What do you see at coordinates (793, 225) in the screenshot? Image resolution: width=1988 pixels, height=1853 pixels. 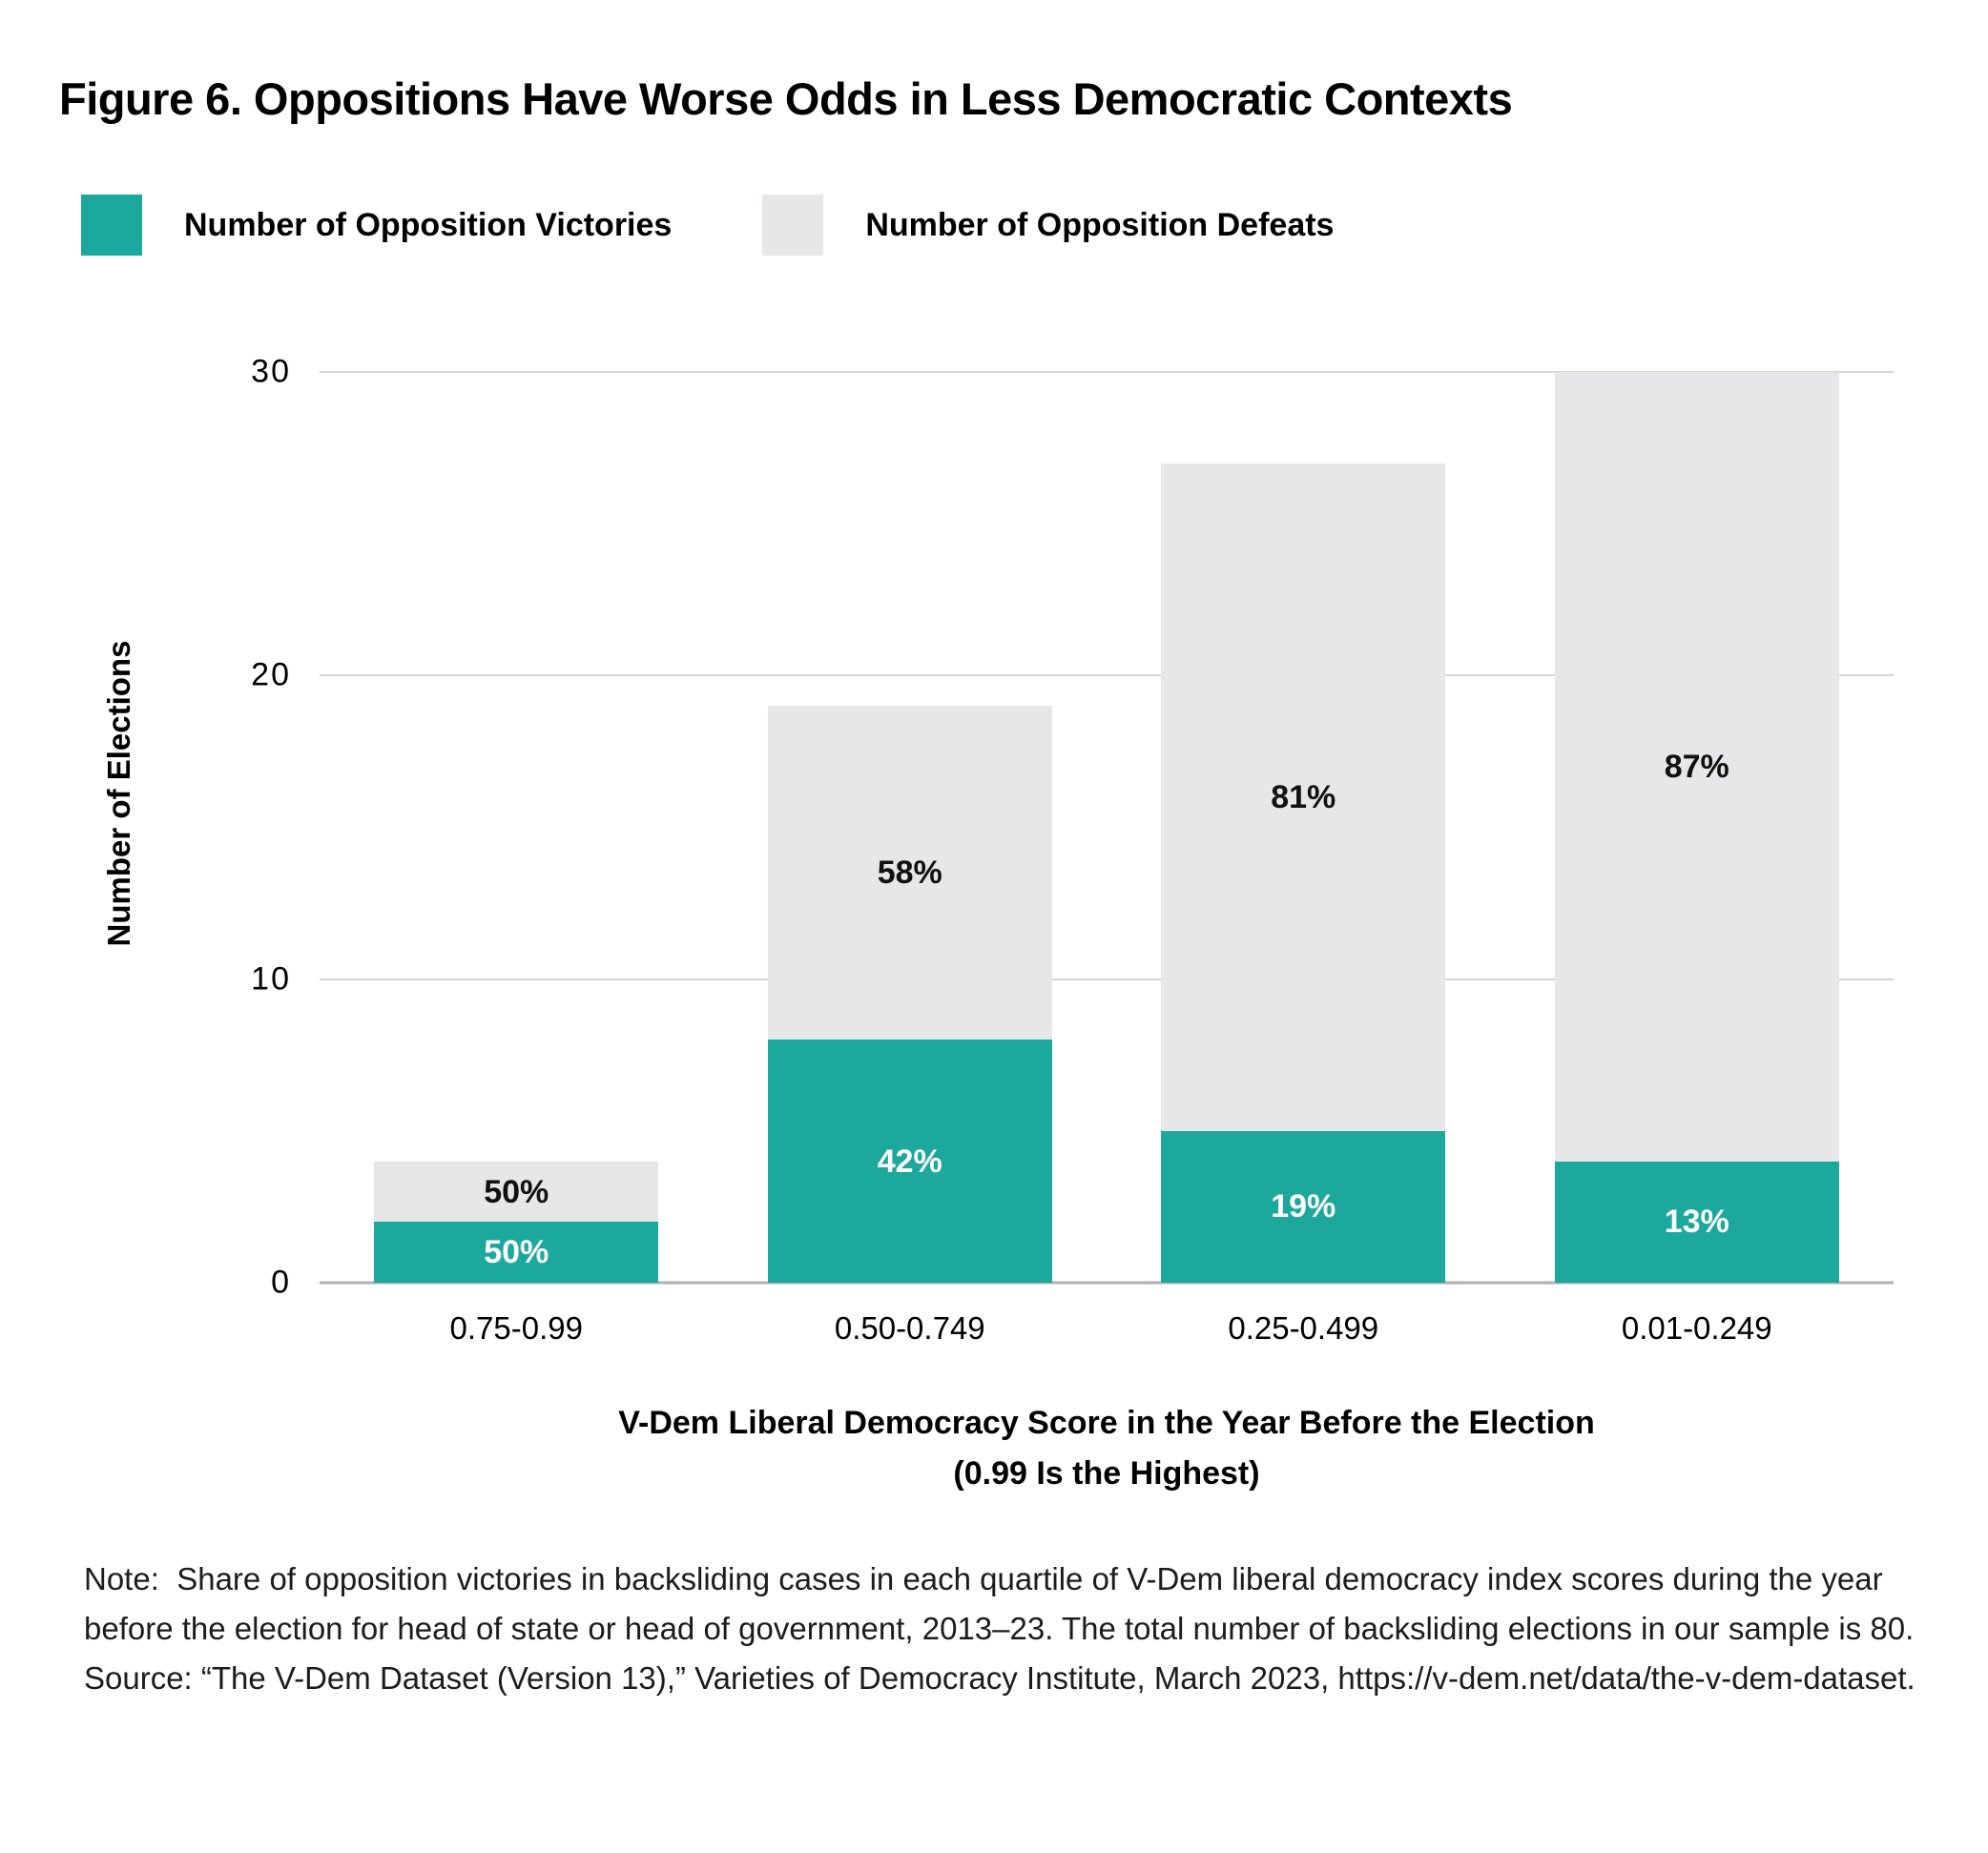 I see `defeats-swatch` at bounding box center [793, 225].